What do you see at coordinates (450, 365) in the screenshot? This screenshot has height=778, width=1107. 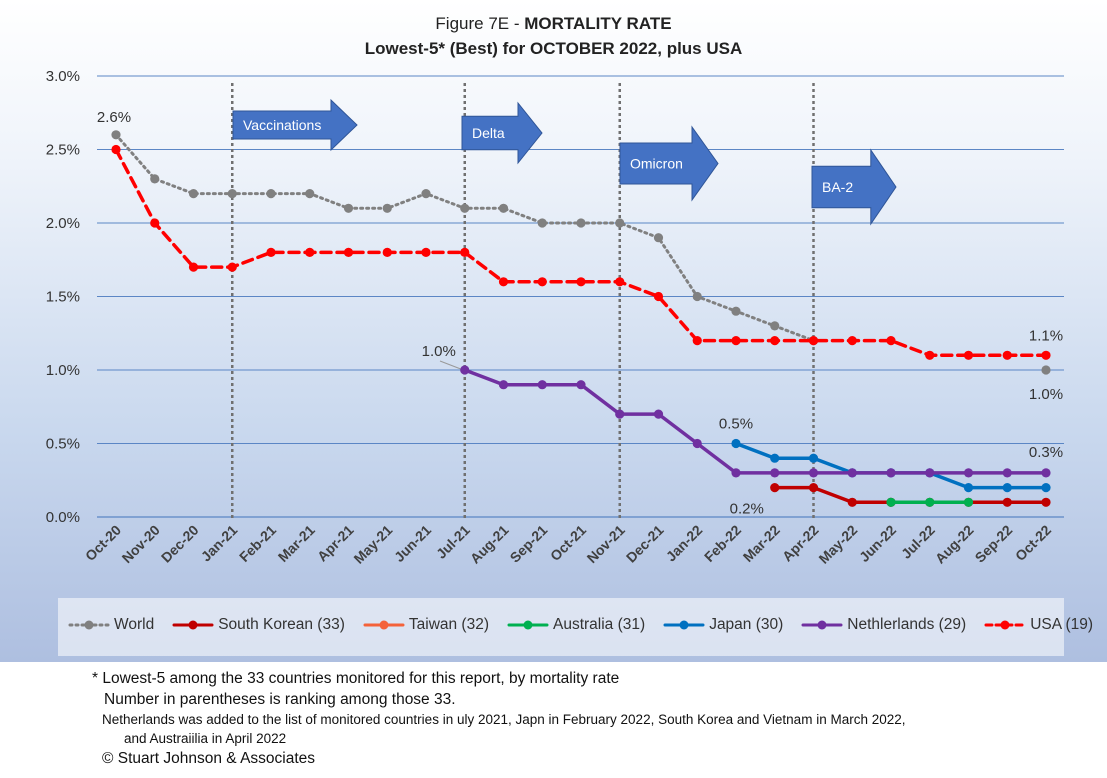 I see `leader-line` at bounding box center [450, 365].